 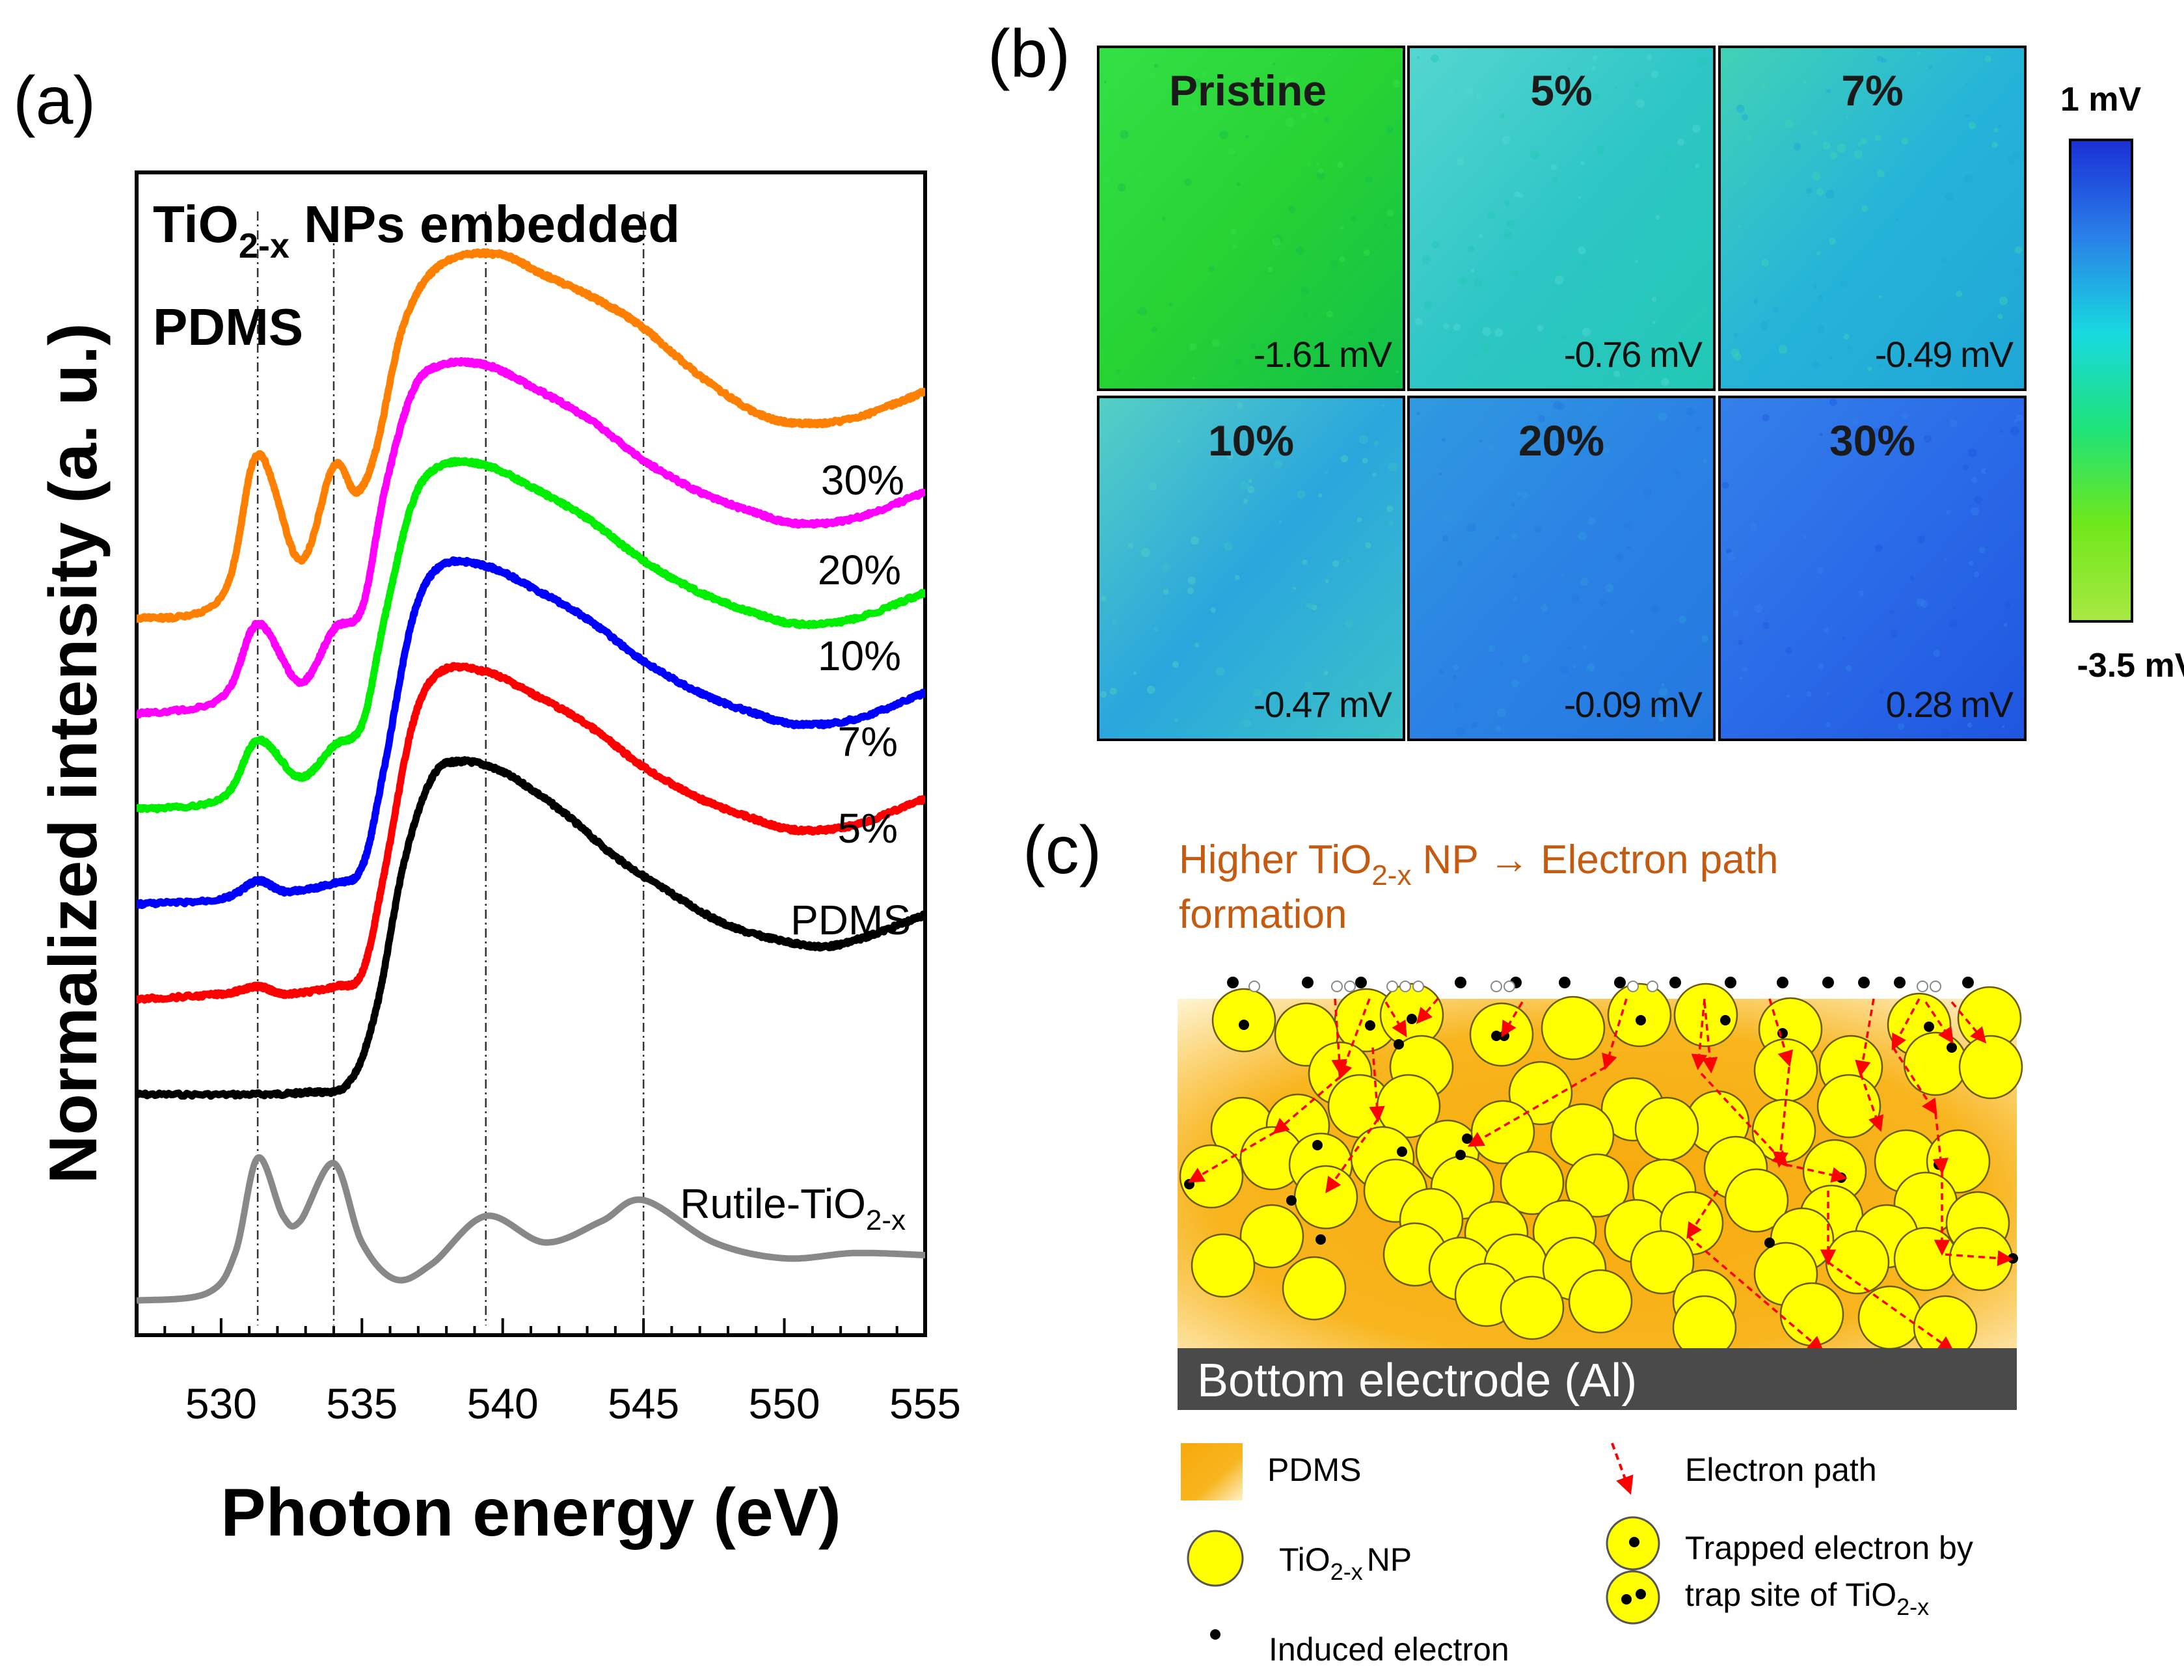 I want to click on surface-electrons, so click(x=1600, y=985).